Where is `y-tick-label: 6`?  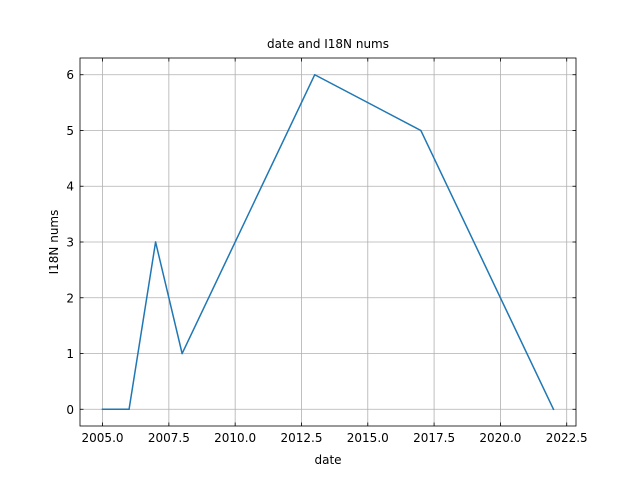
y-tick-label: 6 is located at coordinates (70, 75).